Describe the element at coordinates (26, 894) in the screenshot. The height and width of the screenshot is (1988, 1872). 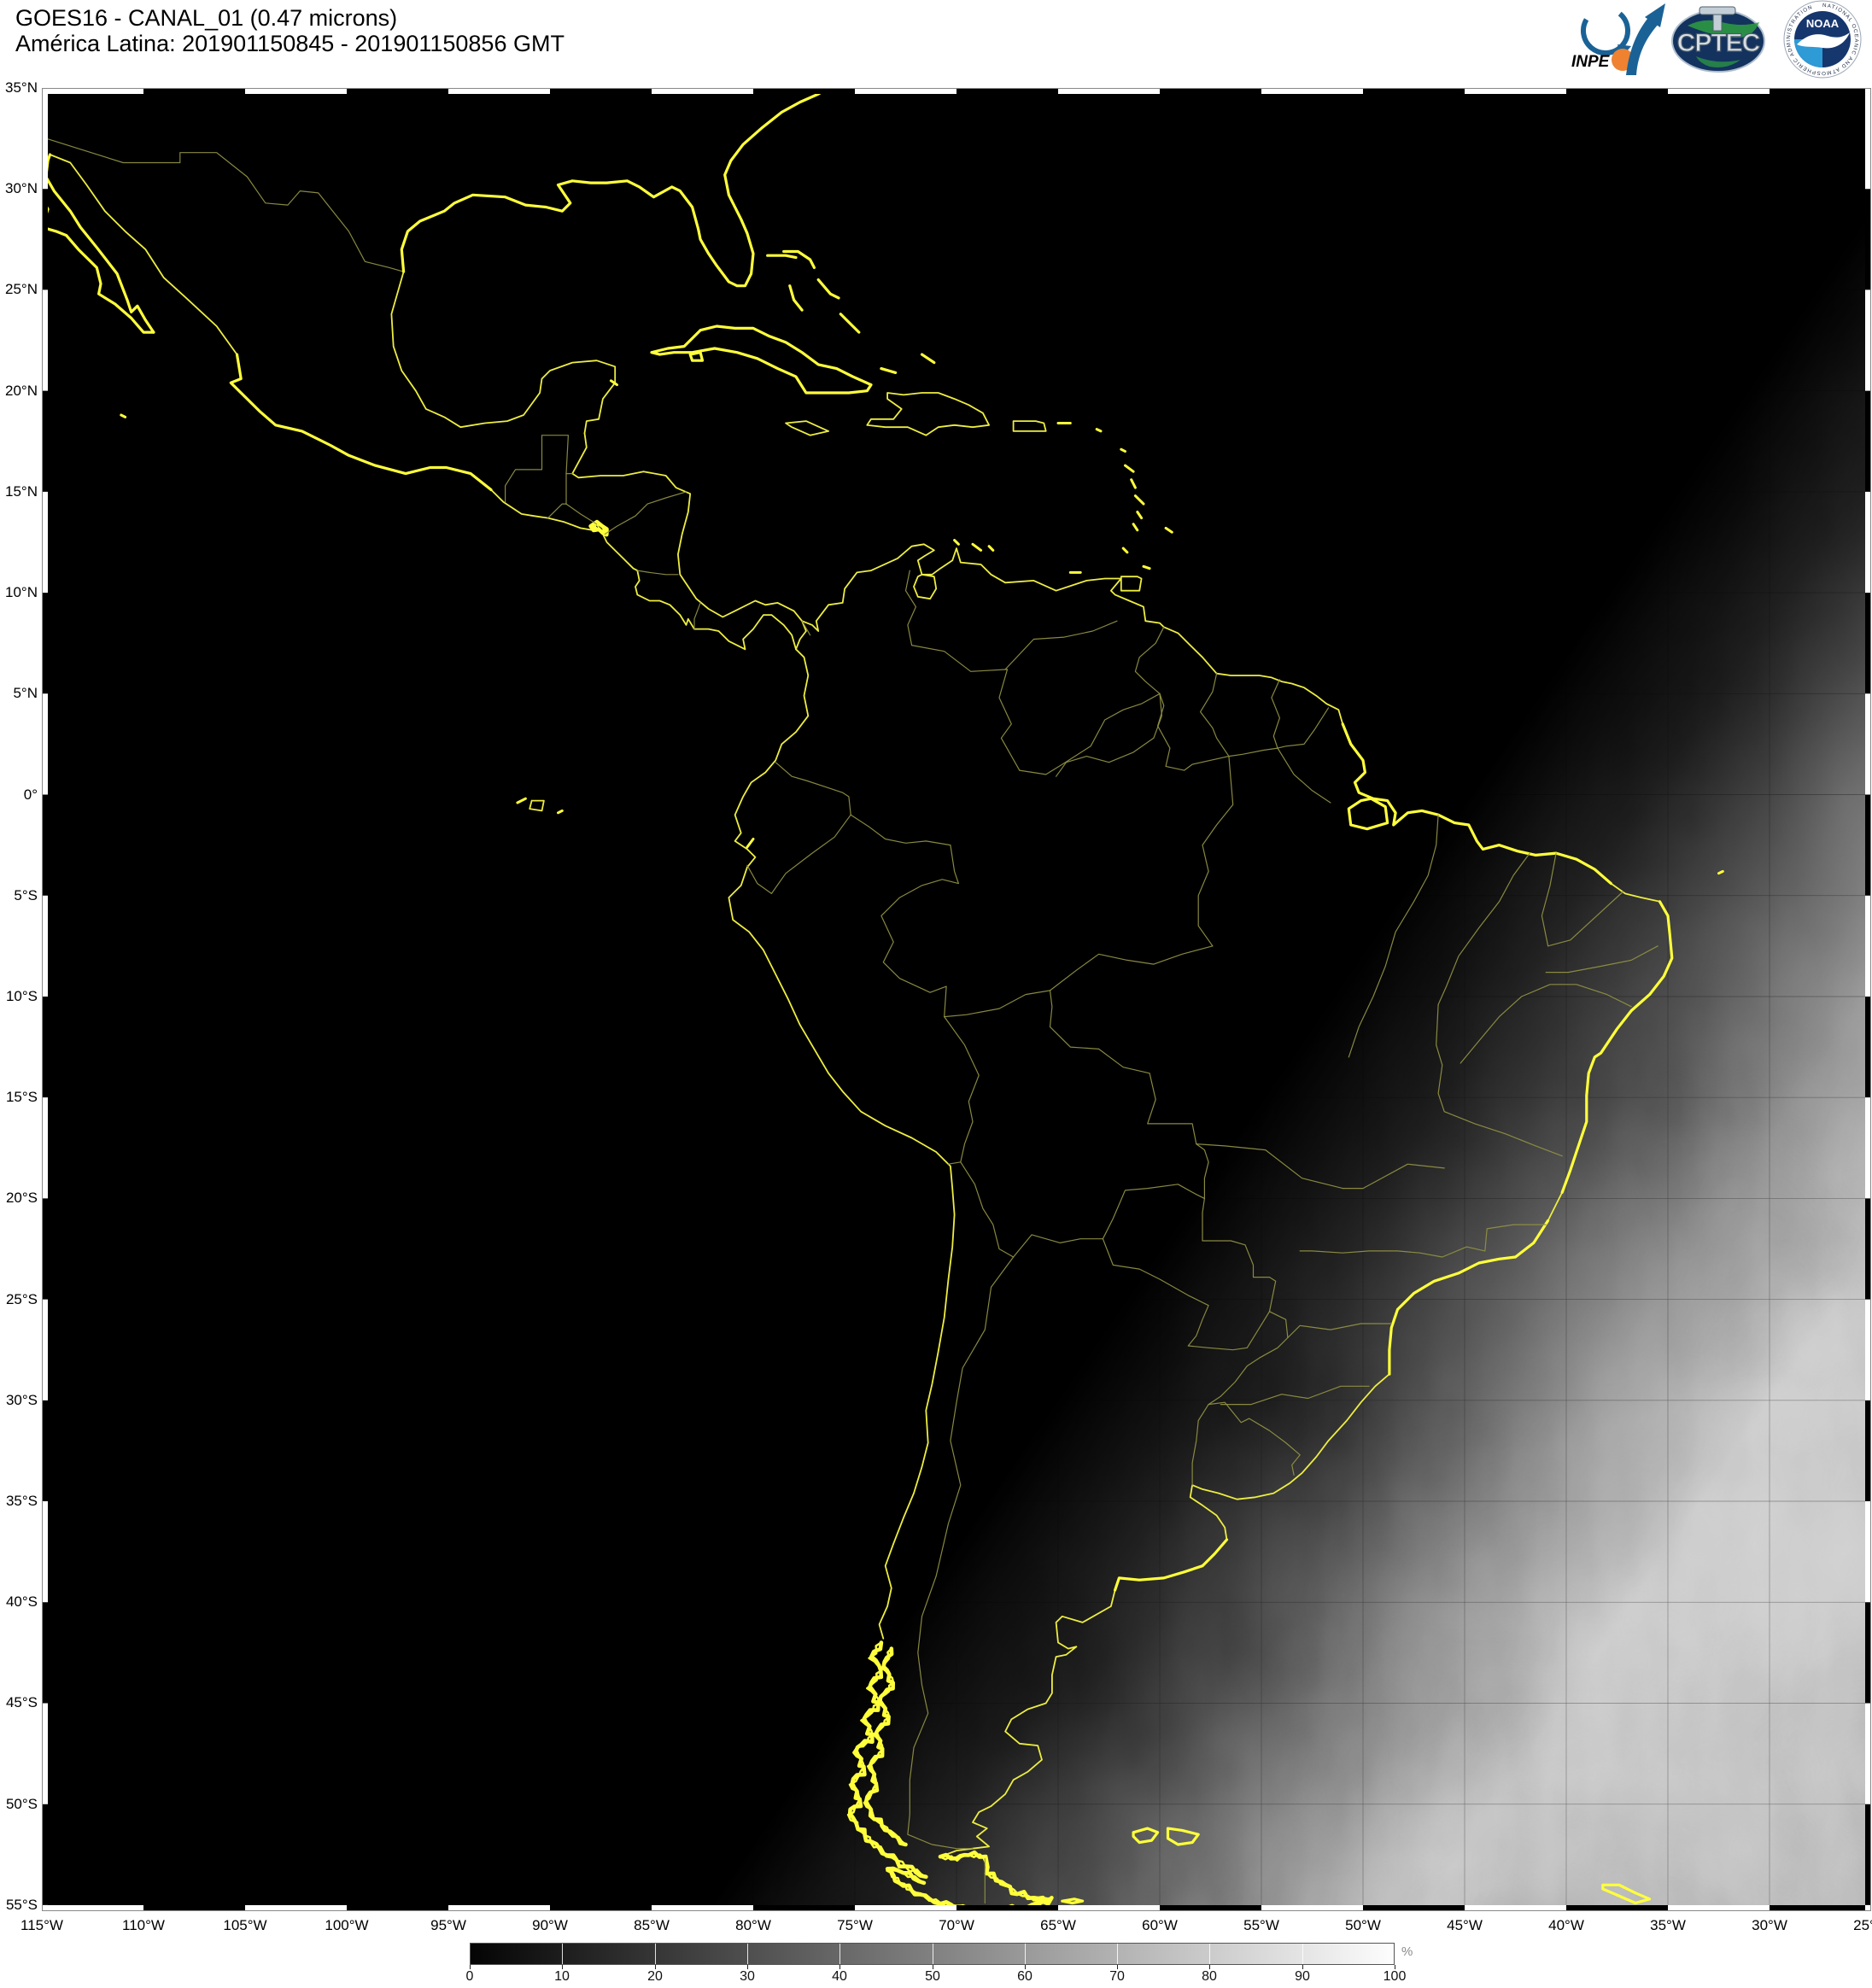
I see `lat-label-5°S: 5°S` at that location.